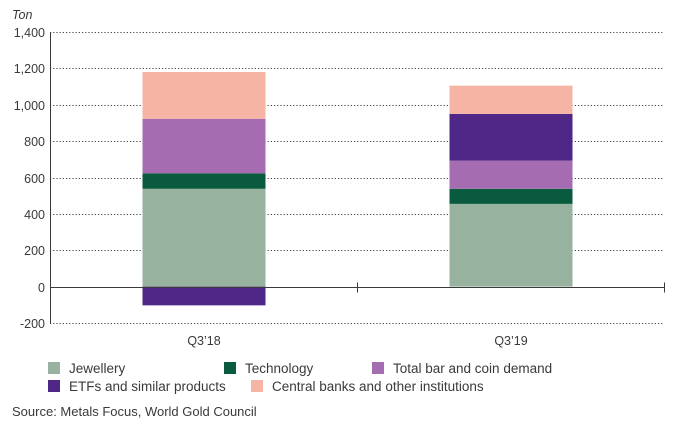 This screenshot has height=426, width=676. Describe the element at coordinates (473, 368) in the screenshot. I see `legend-label-bar-and-coin: Total bar and coin demand` at that location.